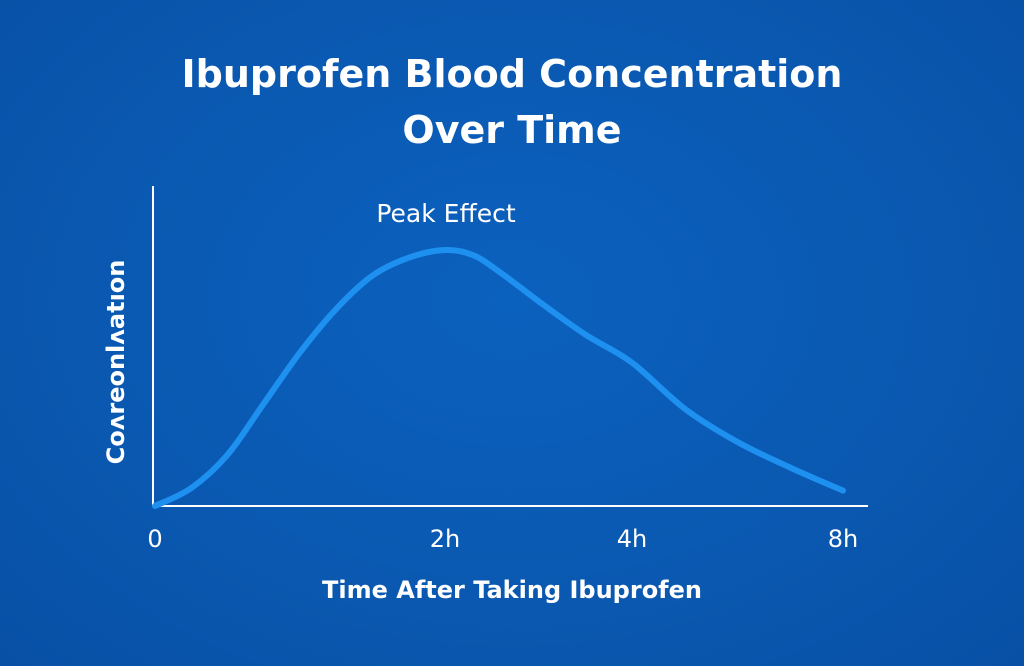 The width and height of the screenshot is (1024, 666). What do you see at coordinates (512, 590) in the screenshot?
I see `x-axis-title: Time After Taking Ibuprofen` at bounding box center [512, 590].